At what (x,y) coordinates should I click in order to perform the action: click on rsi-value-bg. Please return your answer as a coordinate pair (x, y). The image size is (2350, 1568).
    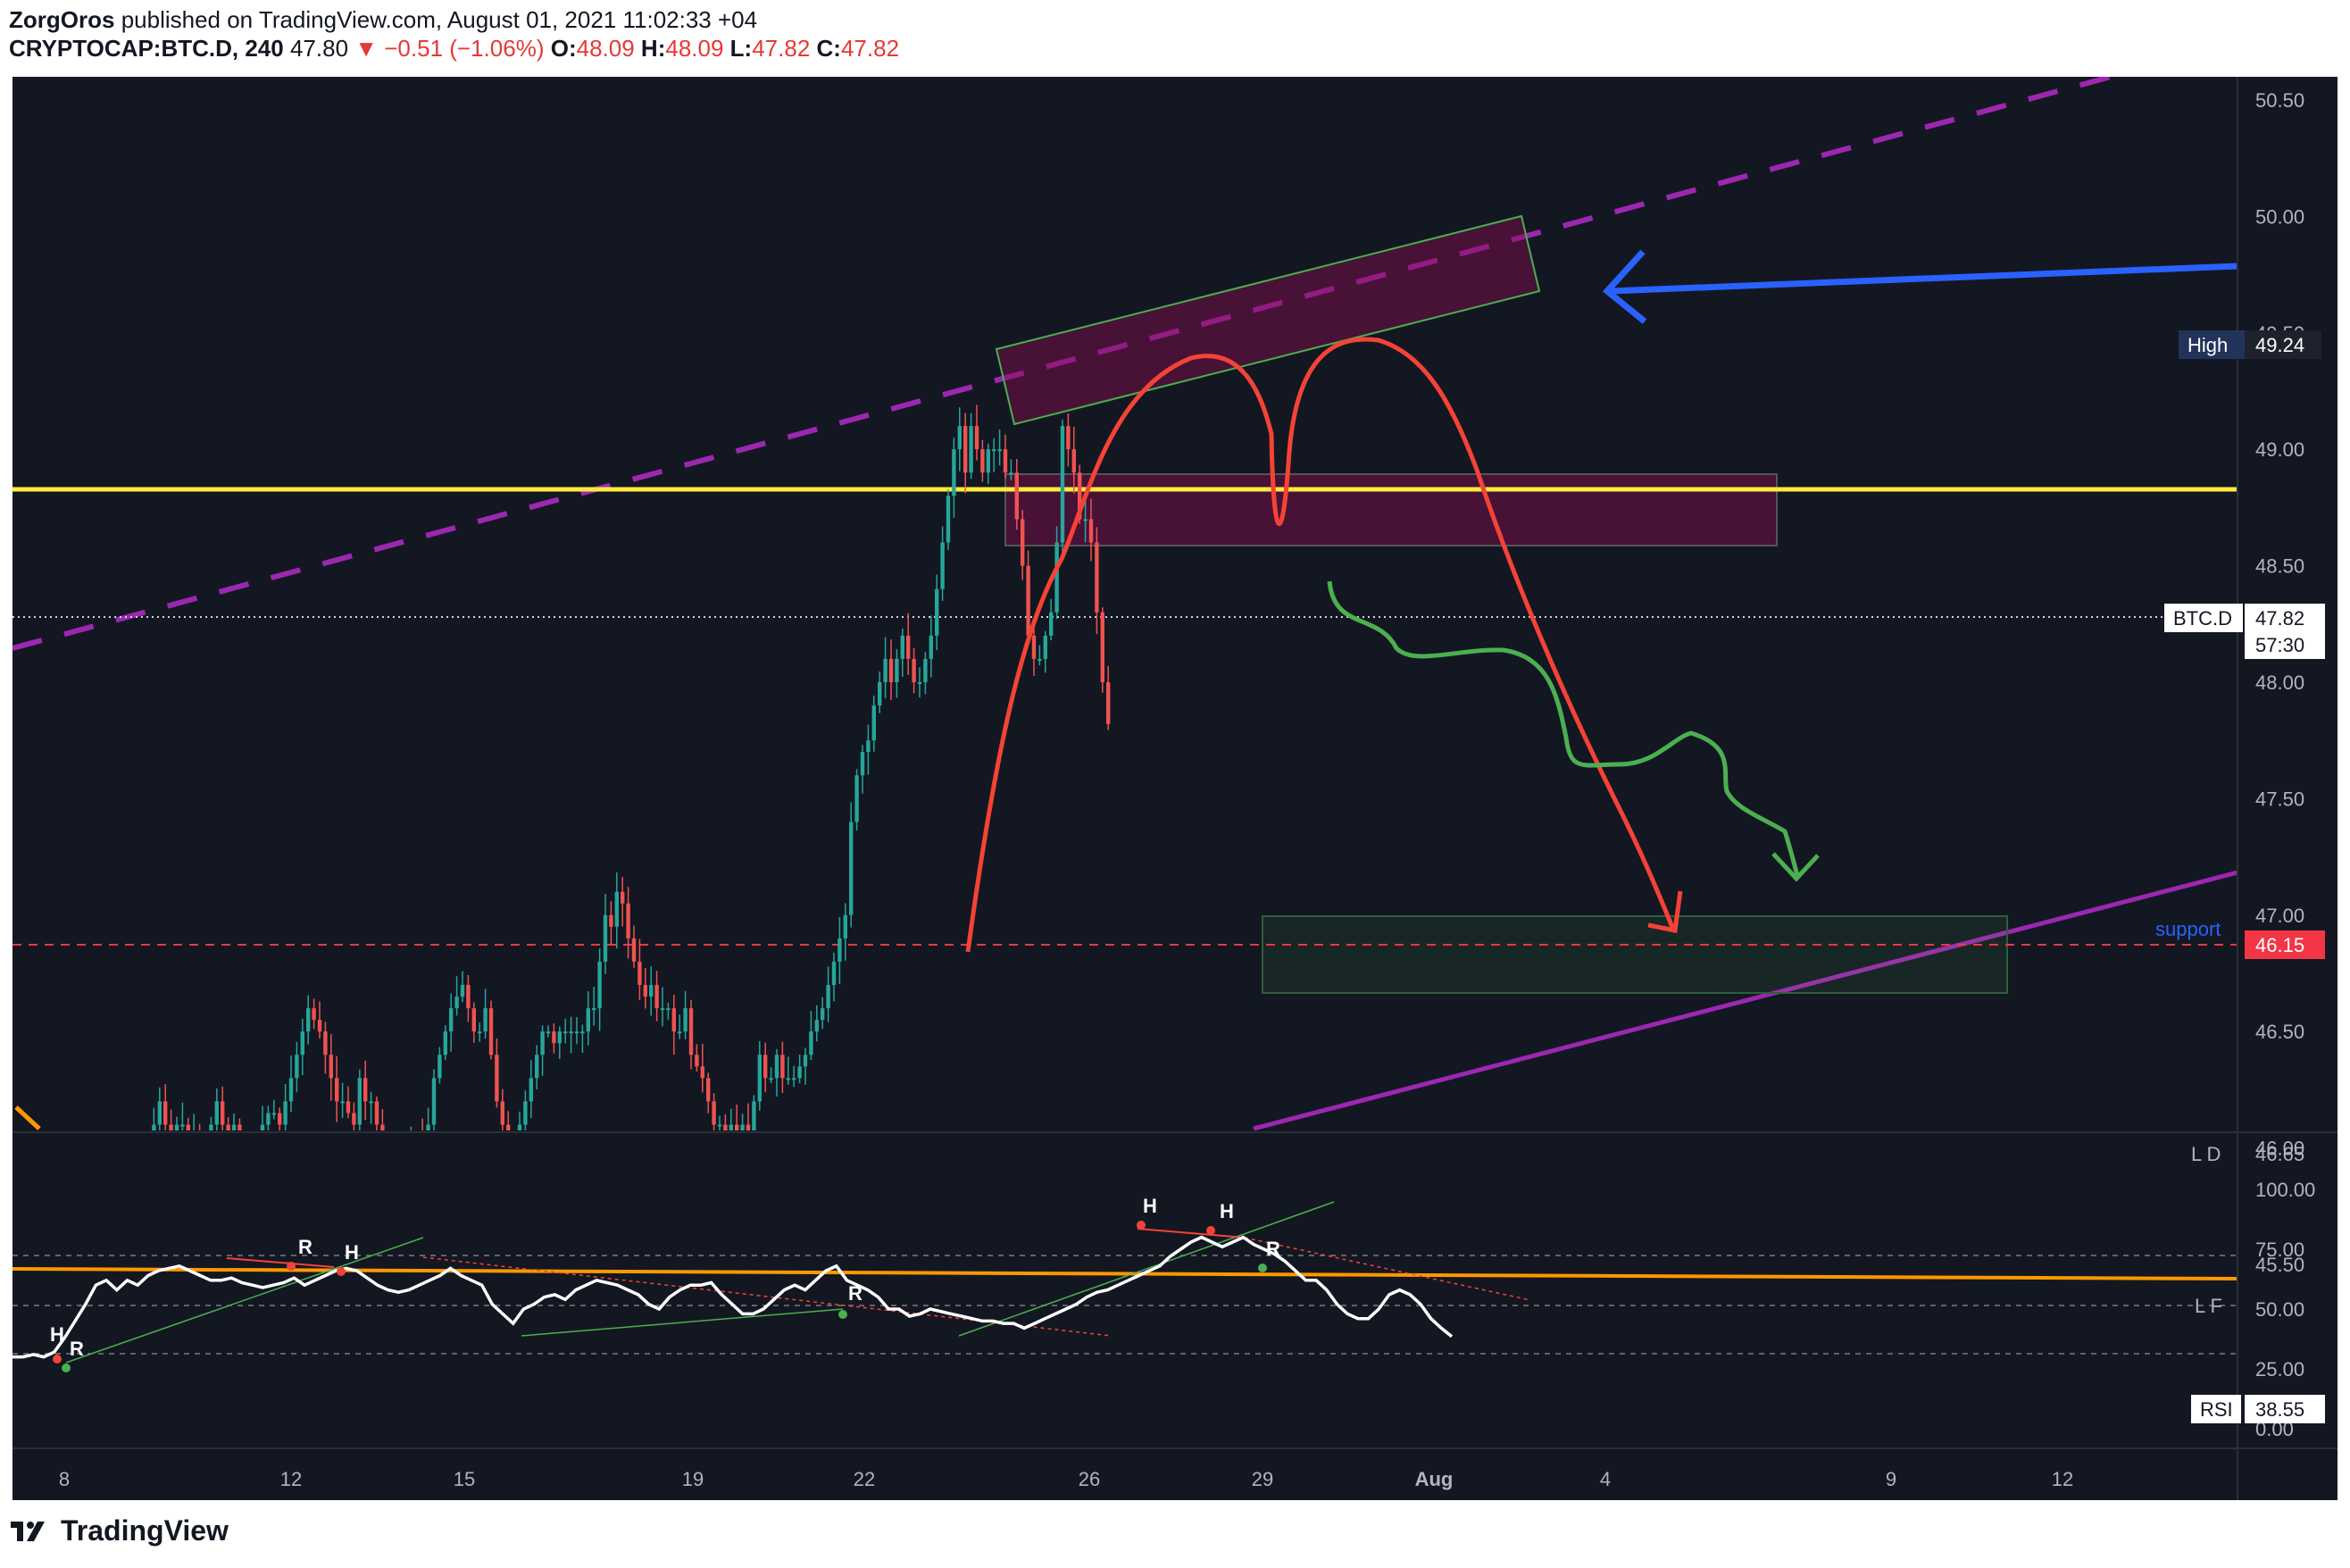
    Looking at the image, I should click on (2285, 1409).